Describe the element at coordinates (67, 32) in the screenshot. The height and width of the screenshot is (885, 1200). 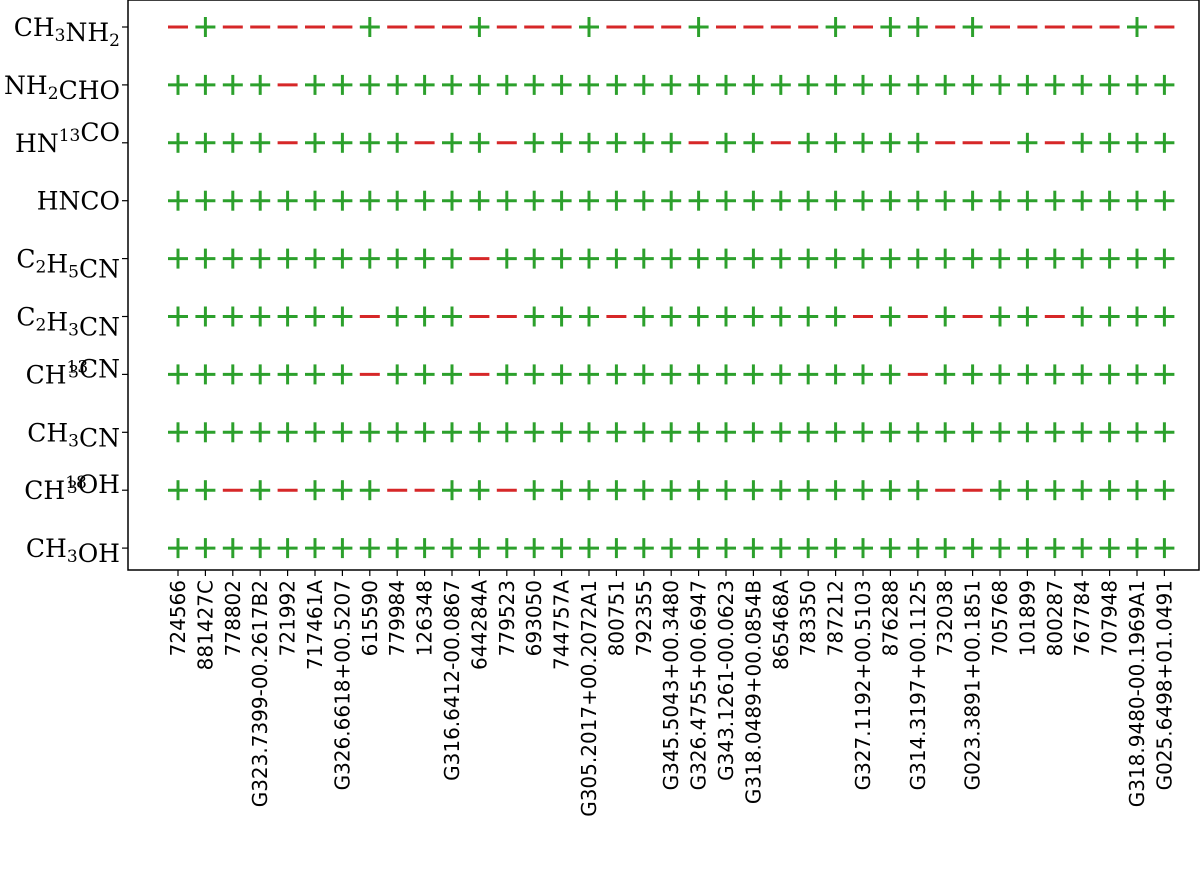
I see `y-tick-label: CH3NH2` at that location.